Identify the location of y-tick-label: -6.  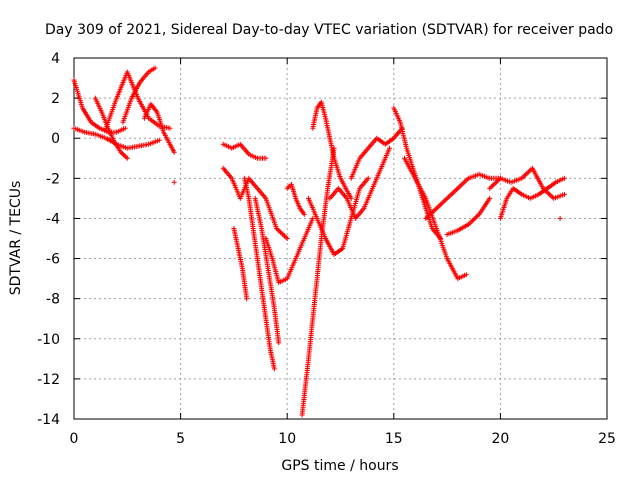
(53, 260).